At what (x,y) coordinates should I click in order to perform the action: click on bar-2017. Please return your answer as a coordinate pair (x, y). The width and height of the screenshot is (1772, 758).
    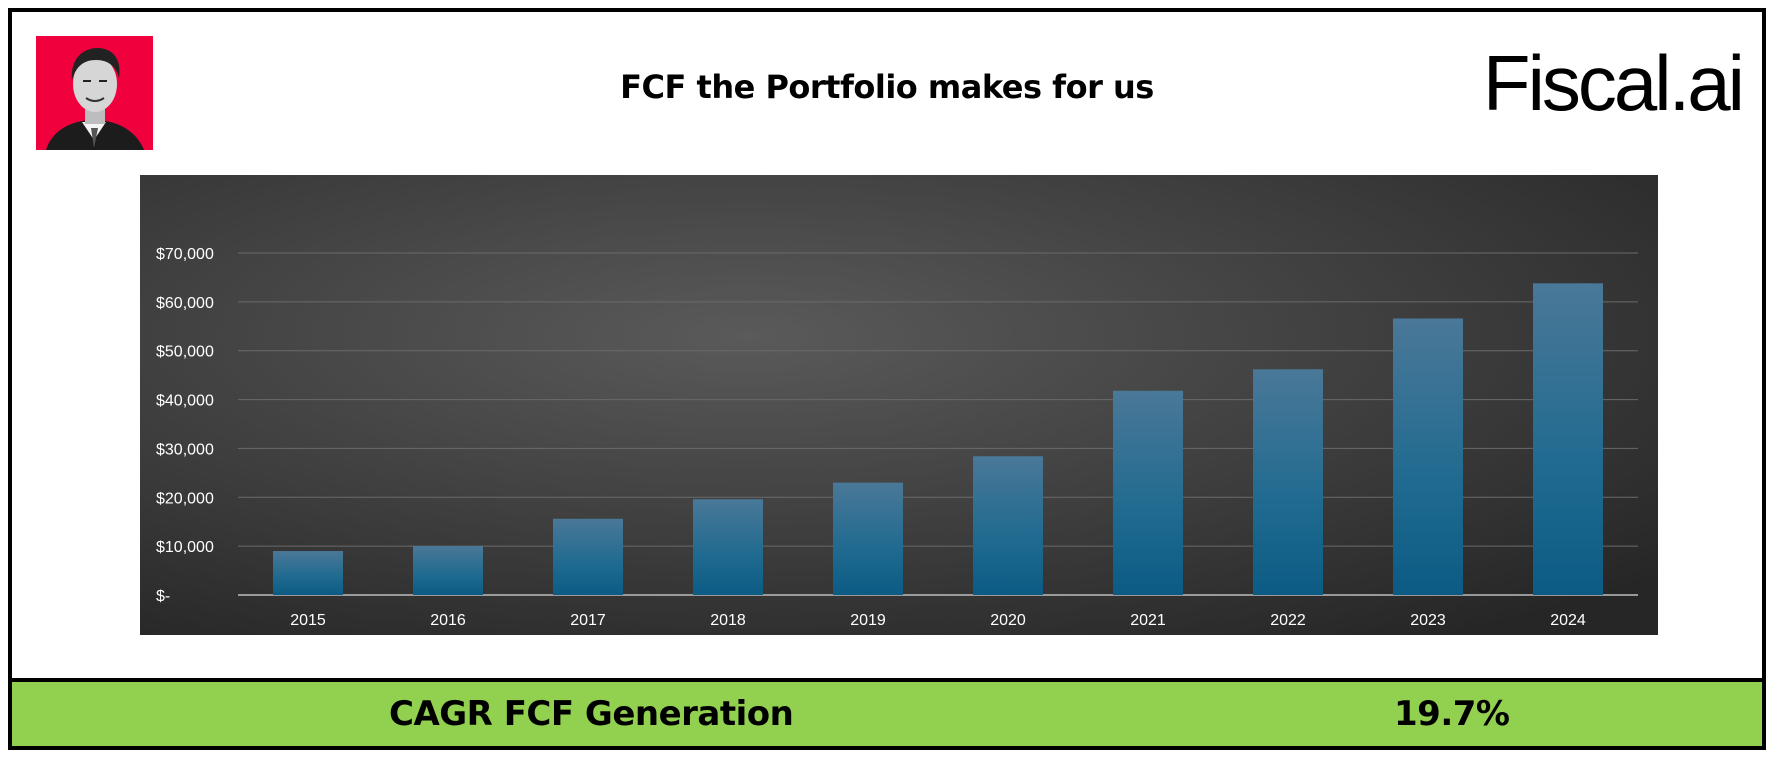
    Looking at the image, I should click on (588, 556).